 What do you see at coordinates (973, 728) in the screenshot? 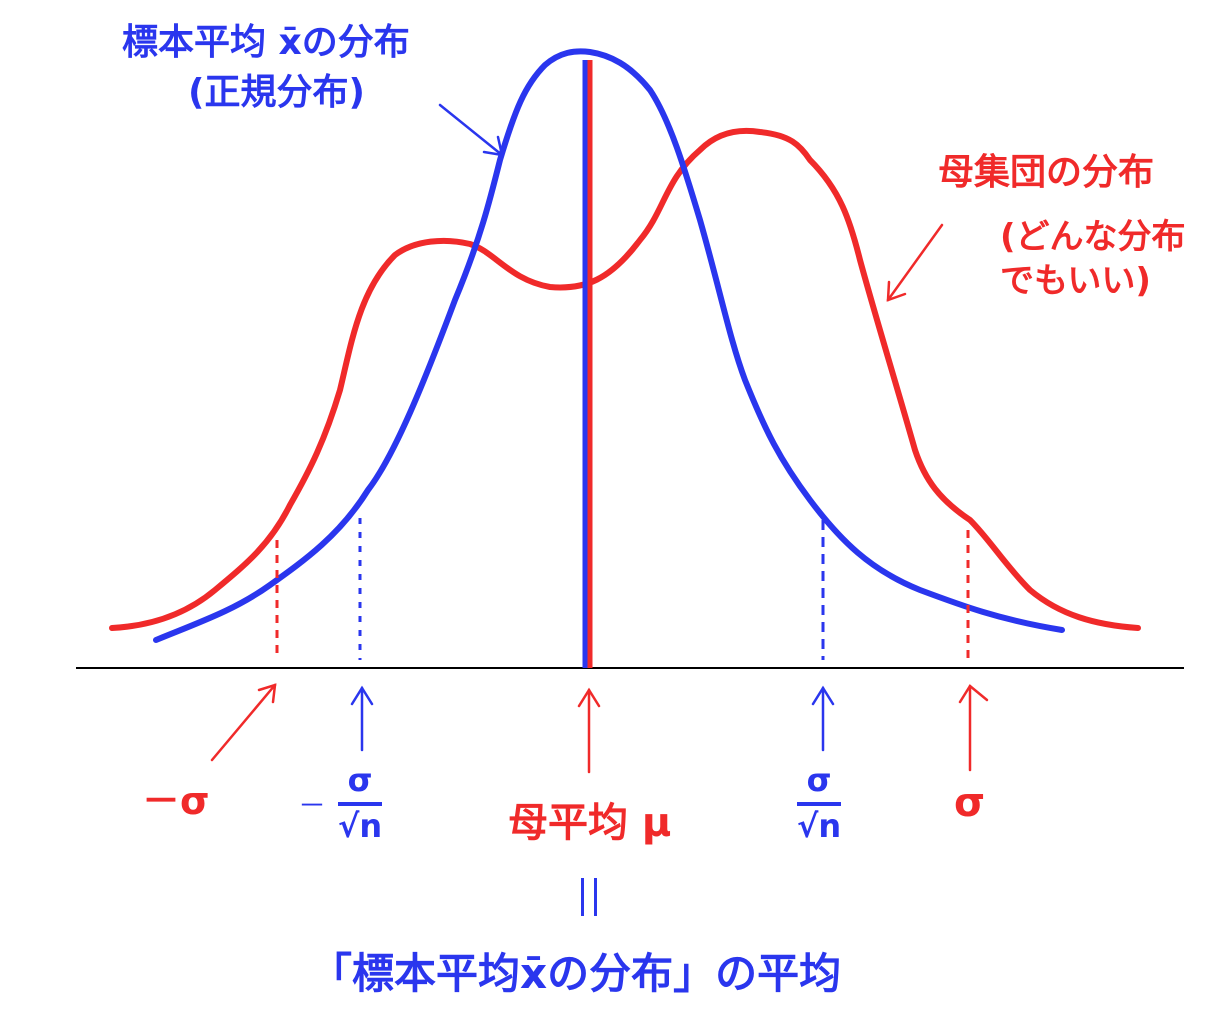
I see `sigma-arrow` at bounding box center [973, 728].